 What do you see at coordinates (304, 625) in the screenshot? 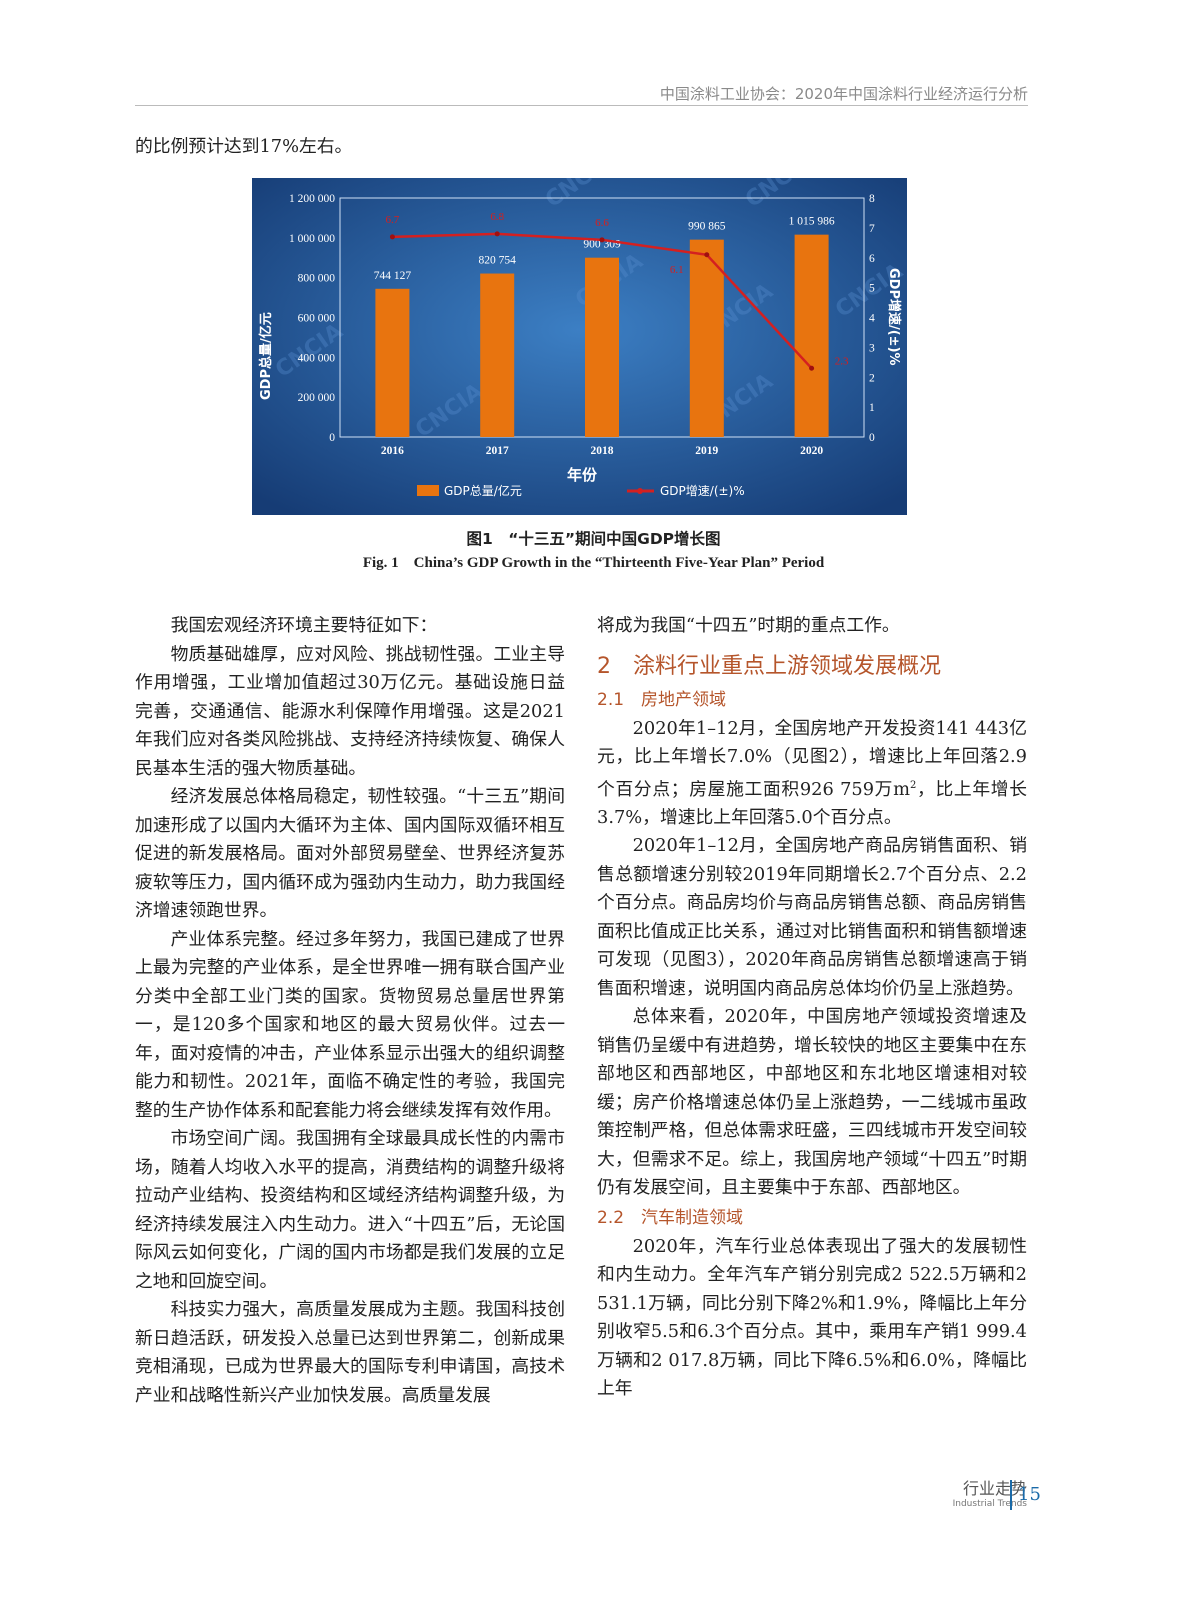
I see `paragraph: 我国宏观经济环境主要特征如下：` at bounding box center [304, 625].